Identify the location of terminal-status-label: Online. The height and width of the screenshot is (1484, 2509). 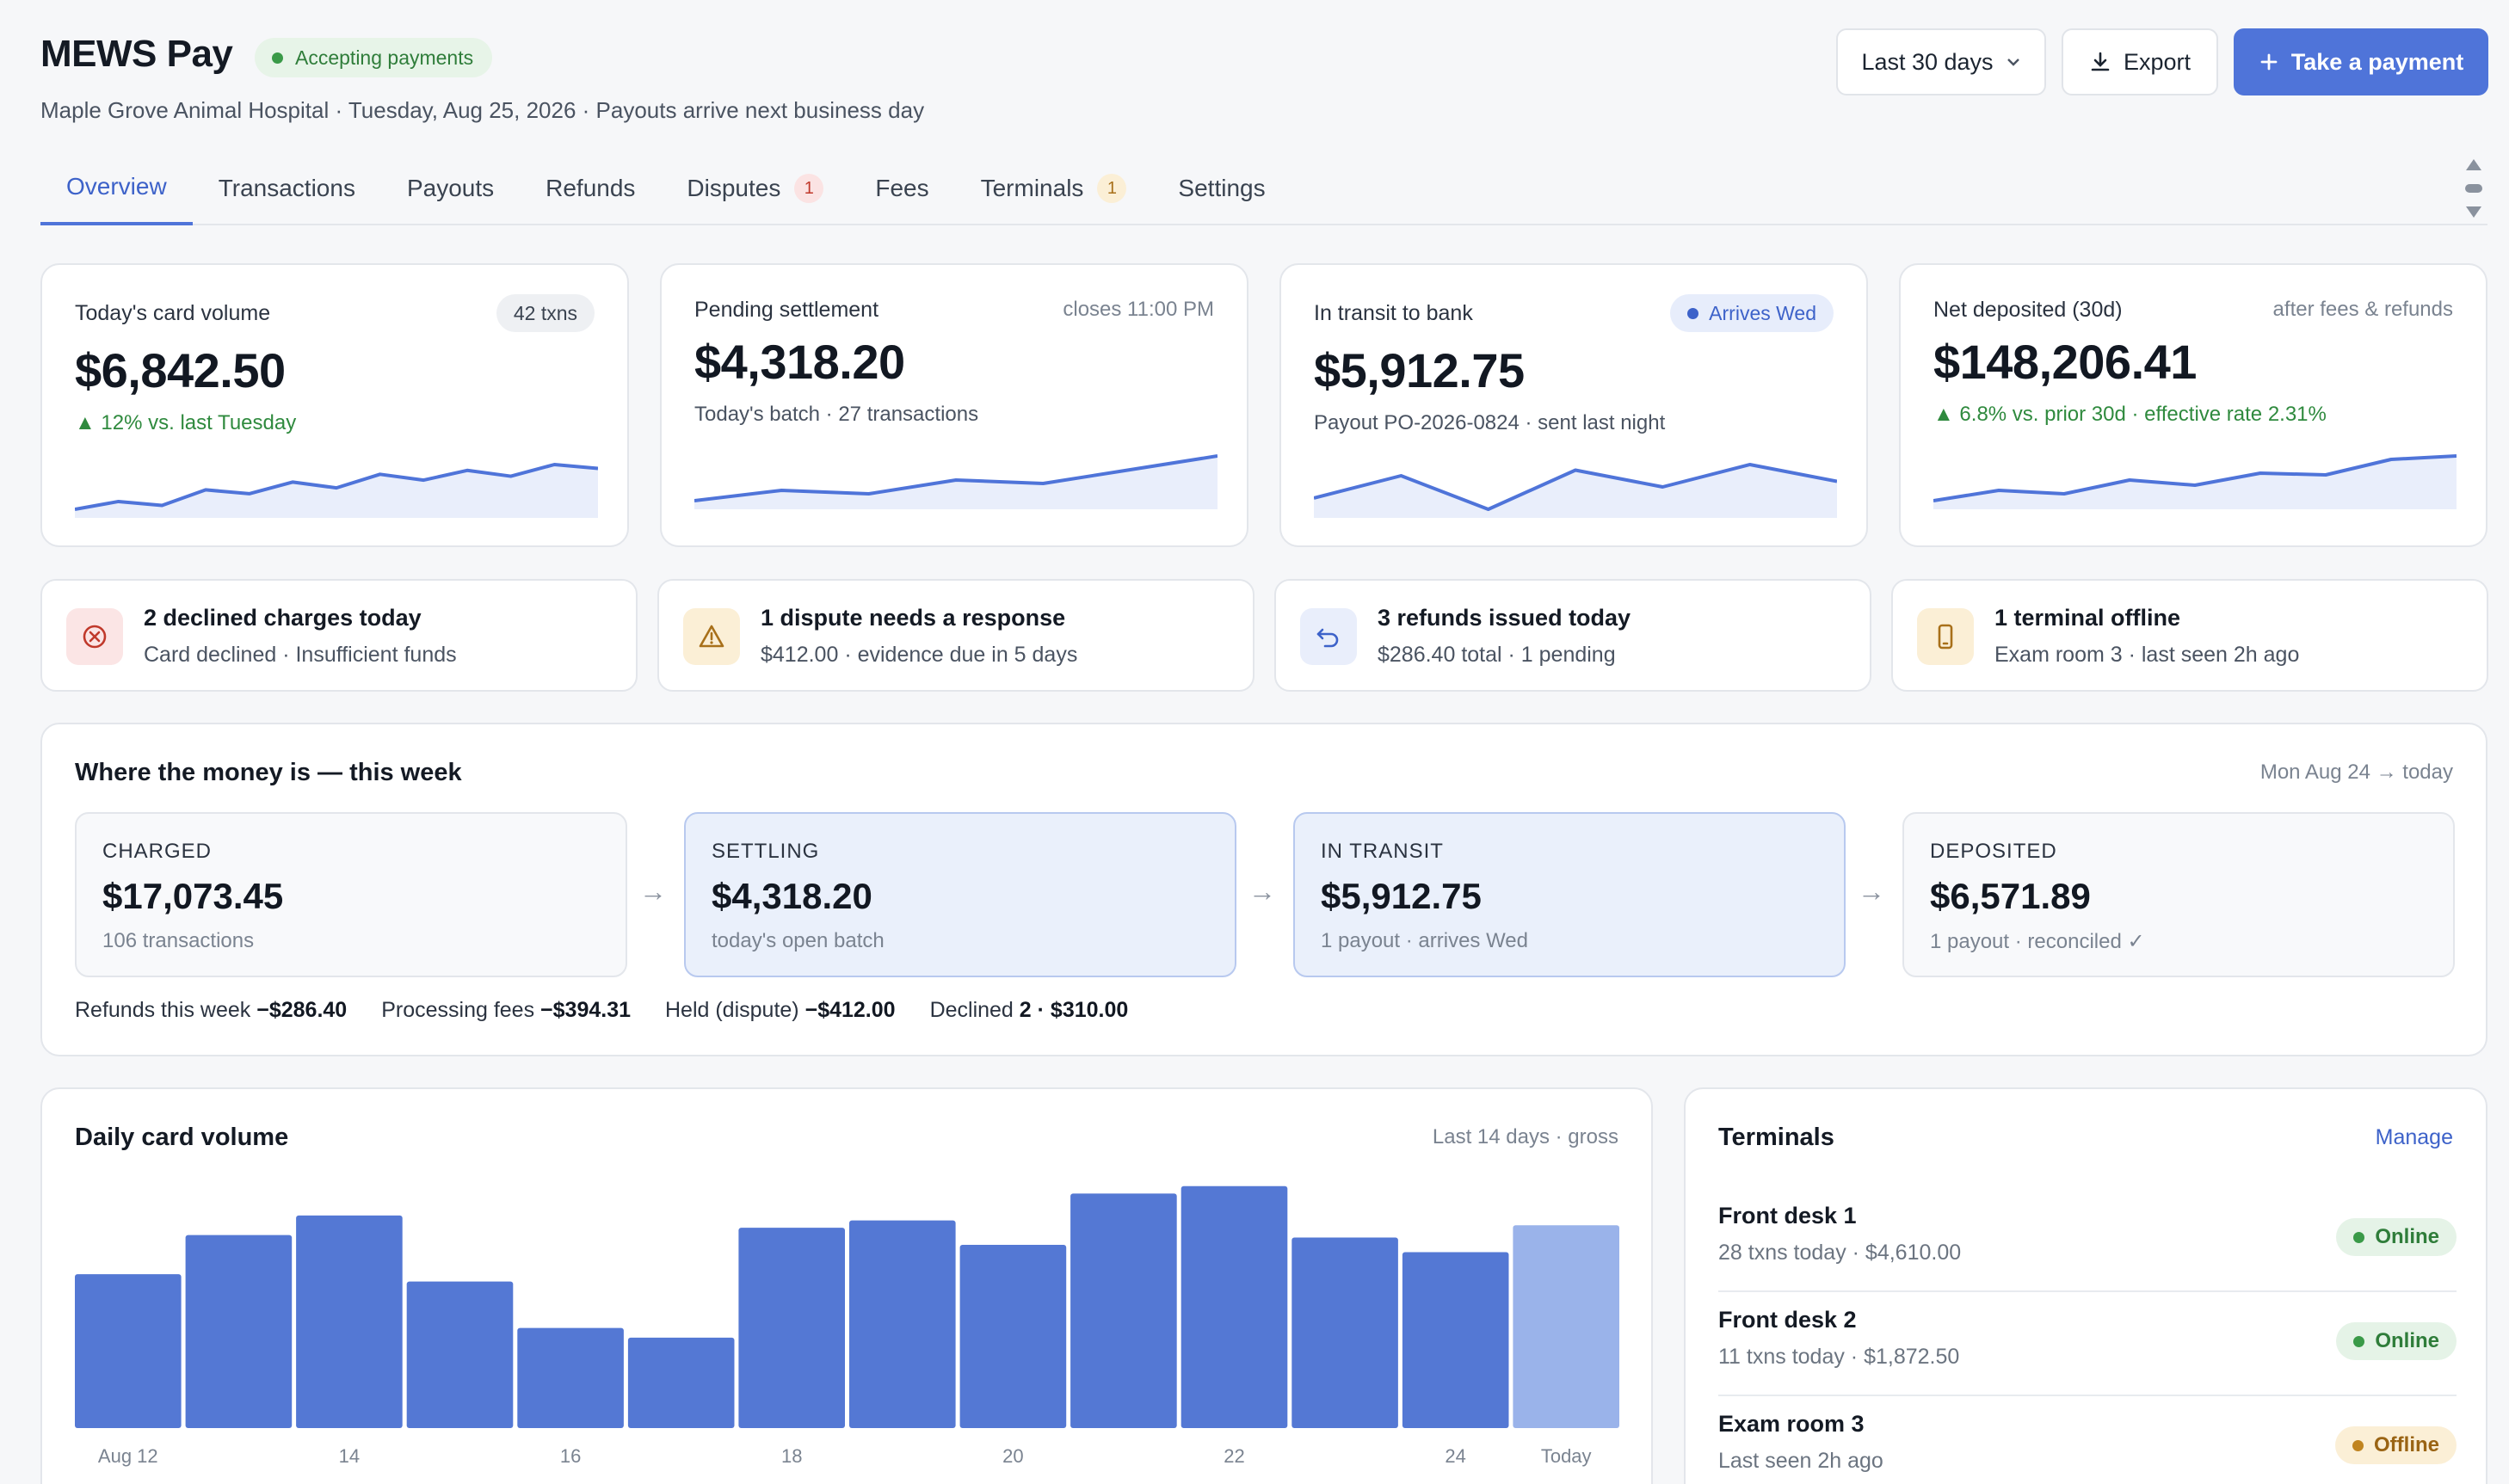
(2407, 1340).